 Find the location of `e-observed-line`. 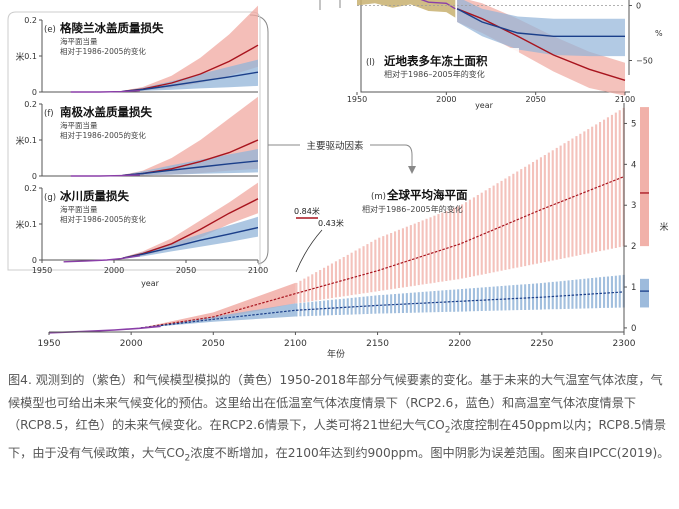

e-observed-line is located at coordinates (105, 91).